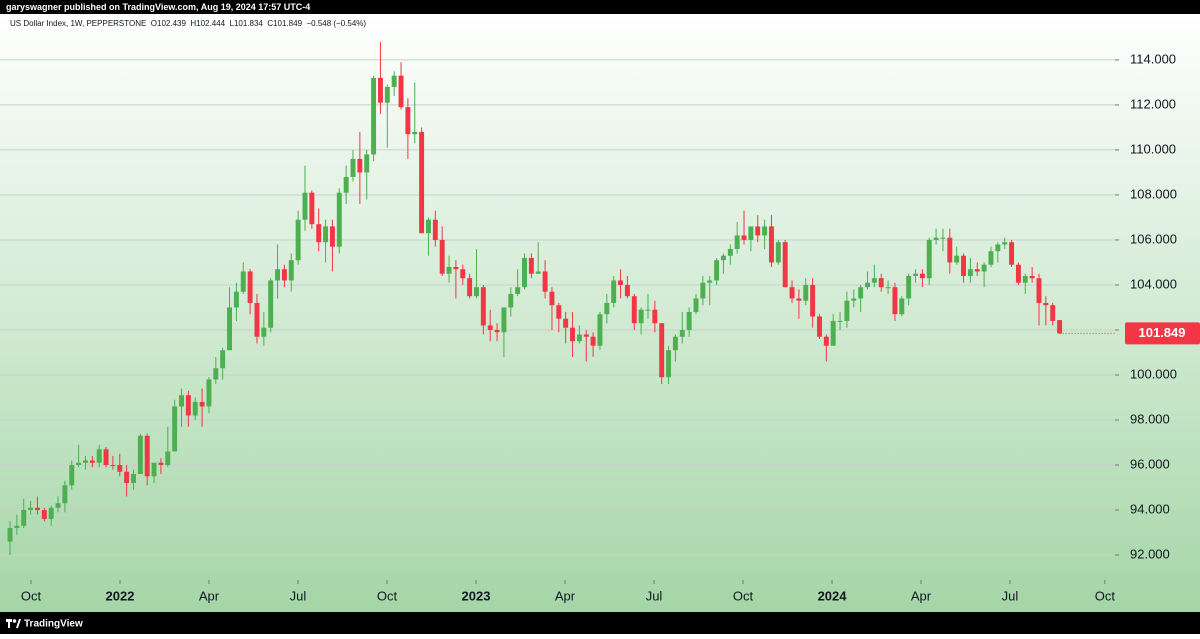 The height and width of the screenshot is (639, 1200). I want to click on x-tick-label: 2024, so click(833, 595).